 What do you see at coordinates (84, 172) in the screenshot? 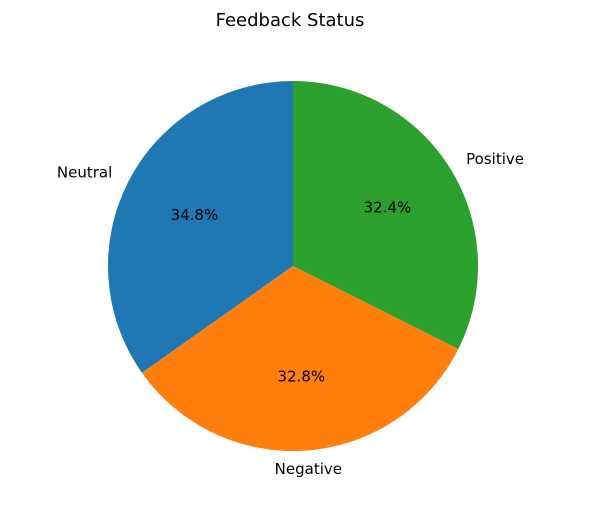
I see `pie-category-label-neutral: Neutral` at bounding box center [84, 172].